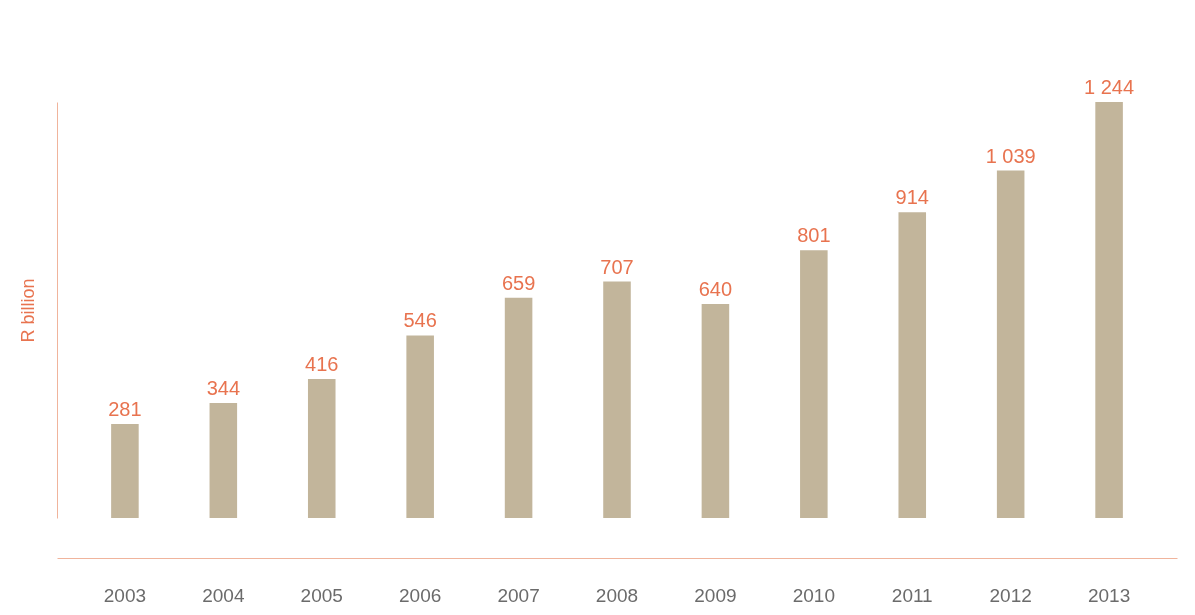  What do you see at coordinates (813, 595) in the screenshot?
I see `x-tick-label: 2010` at bounding box center [813, 595].